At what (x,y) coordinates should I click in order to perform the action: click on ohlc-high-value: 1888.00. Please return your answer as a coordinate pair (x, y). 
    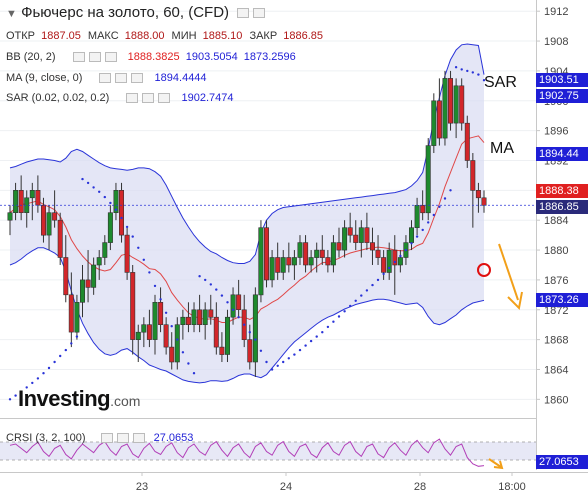
    Looking at the image, I should click on (144, 36).